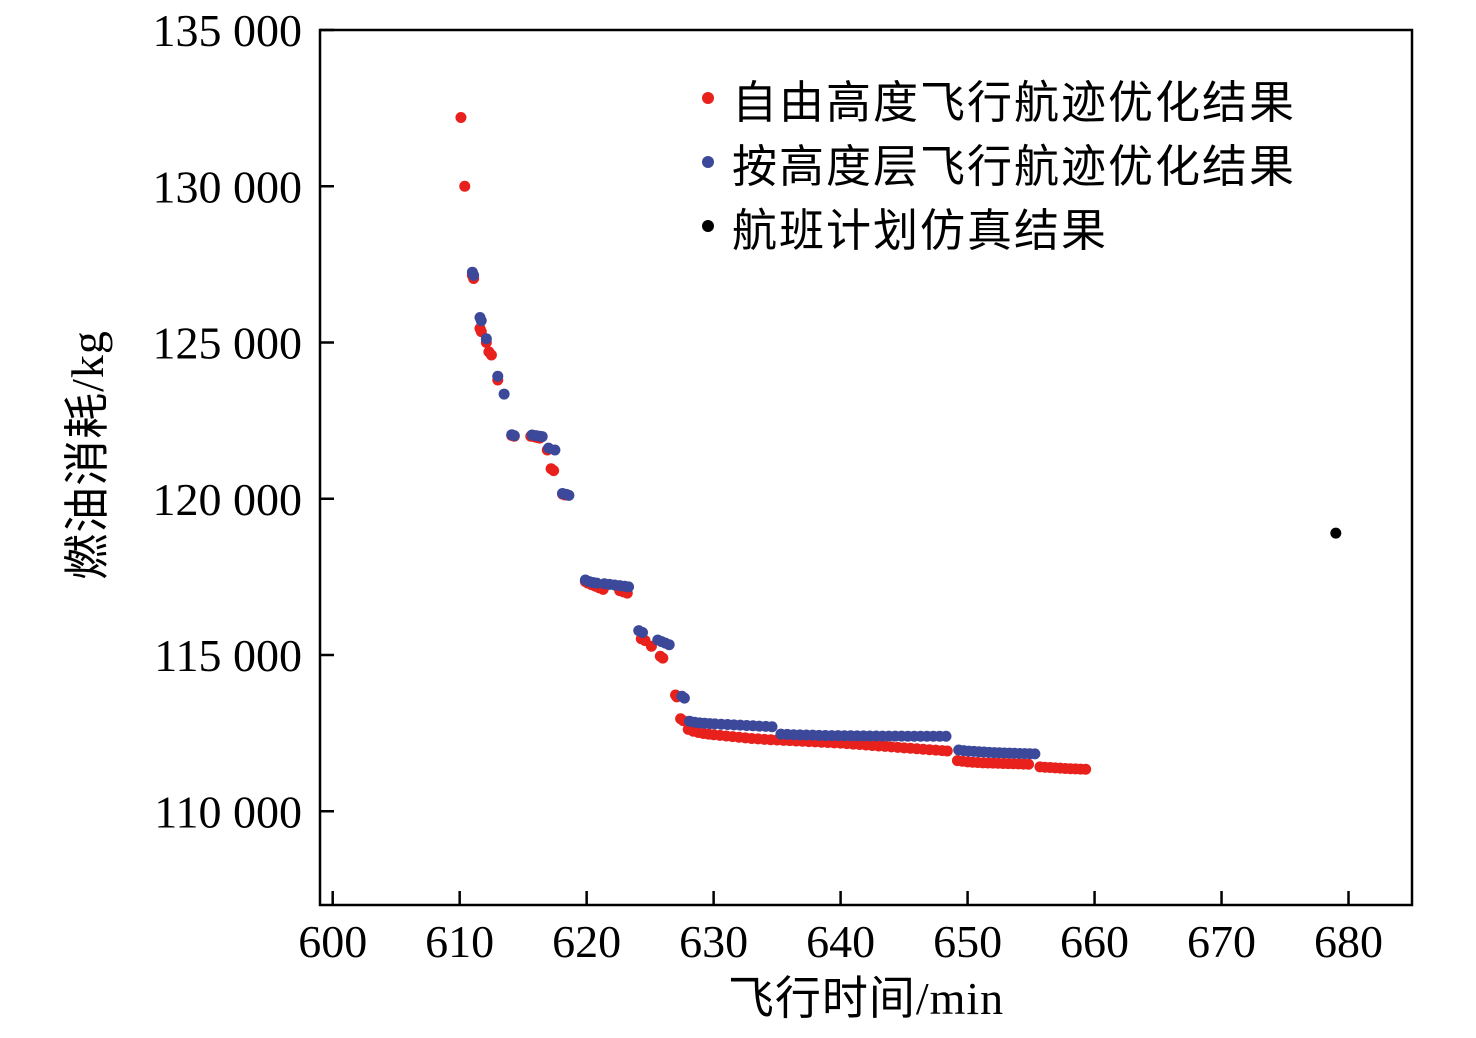 The image size is (1476, 1038). I want to click on x-tick-label: 640, so click(840, 941).